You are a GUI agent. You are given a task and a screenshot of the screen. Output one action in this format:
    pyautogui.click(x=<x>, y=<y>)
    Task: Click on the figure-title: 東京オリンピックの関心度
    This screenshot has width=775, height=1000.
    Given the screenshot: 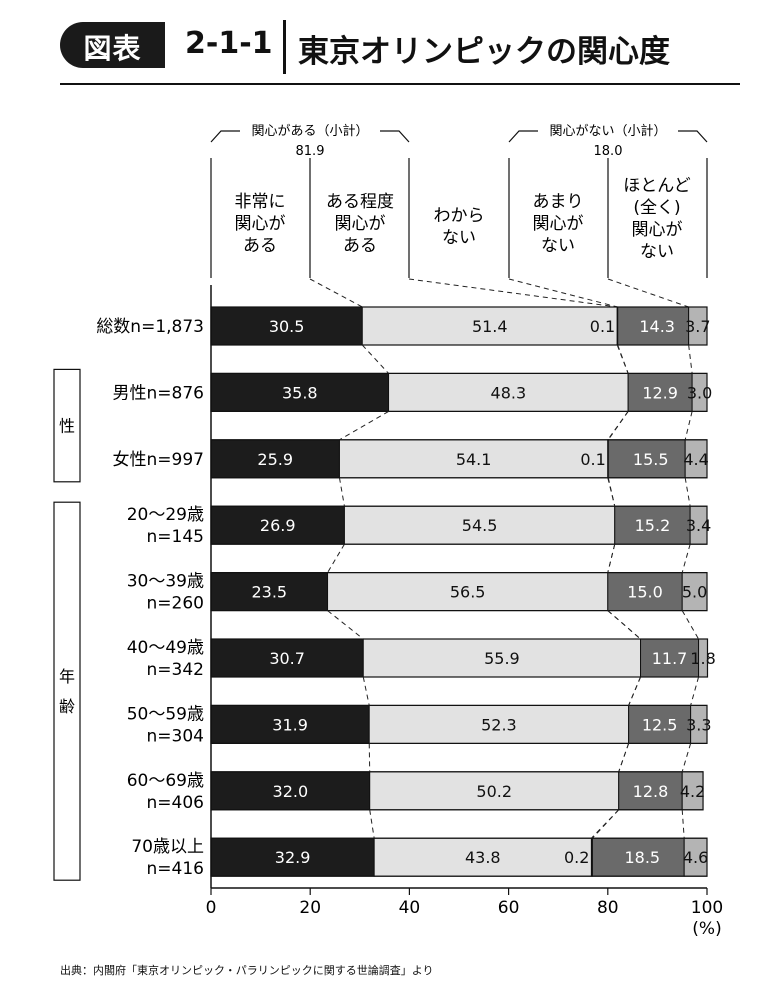 What is the action you would take?
    pyautogui.click(x=484, y=52)
    